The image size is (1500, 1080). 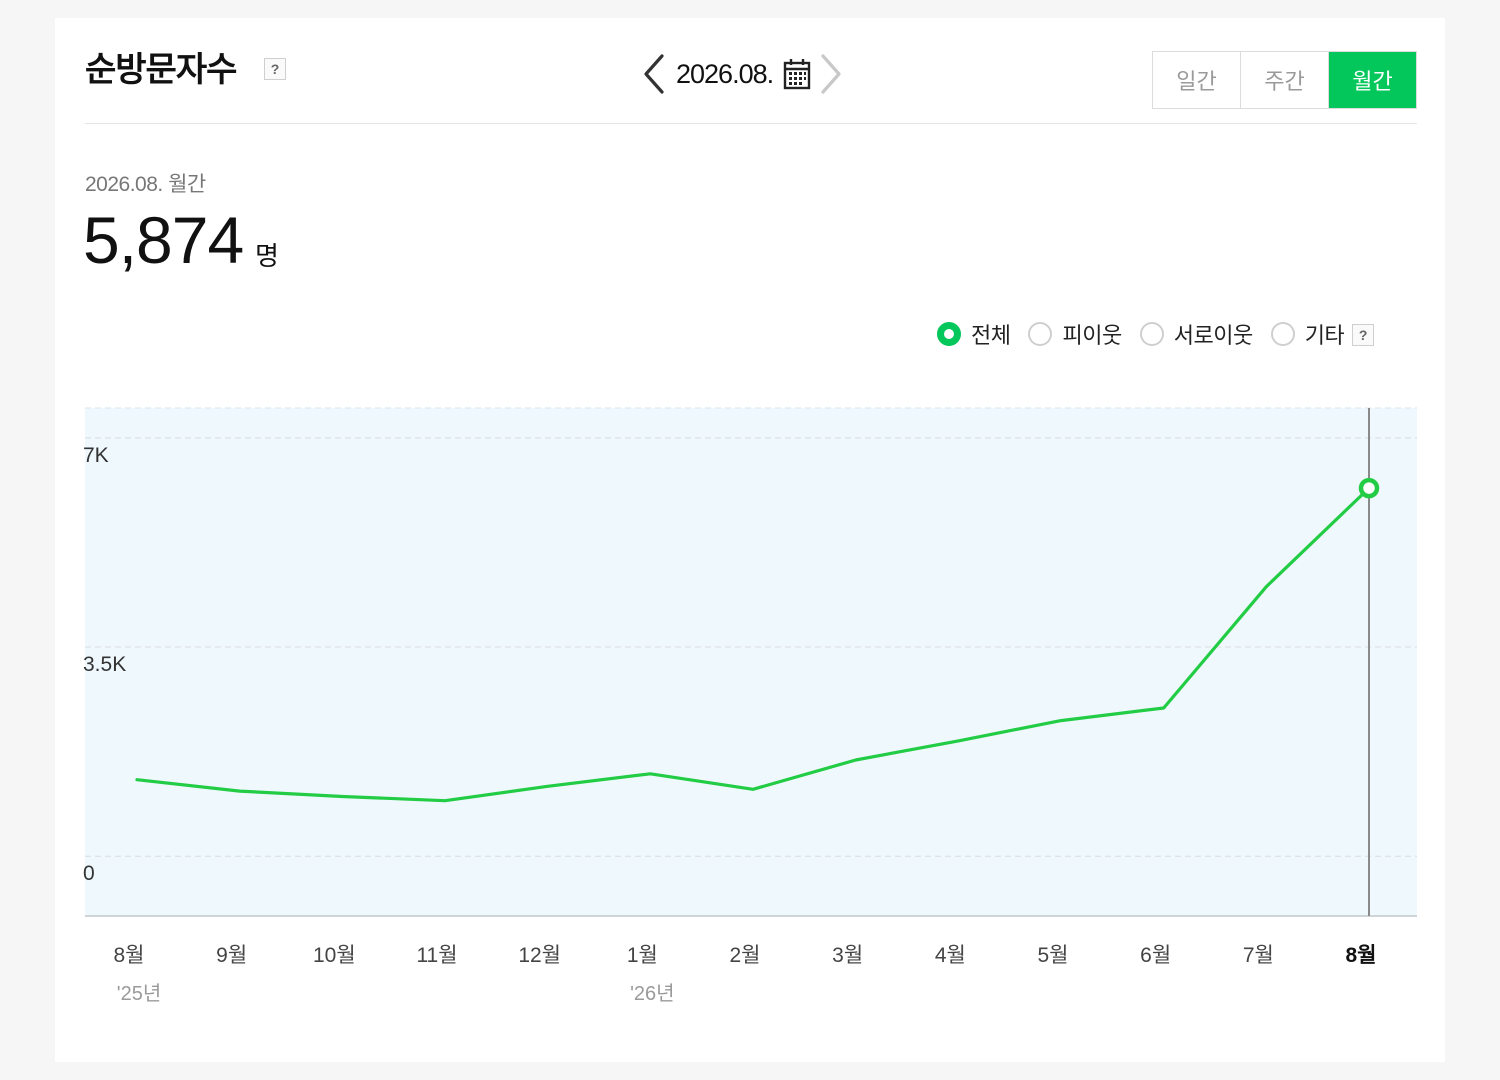 I want to click on filter-neighbor: 피이웃, so click(x=1075, y=334).